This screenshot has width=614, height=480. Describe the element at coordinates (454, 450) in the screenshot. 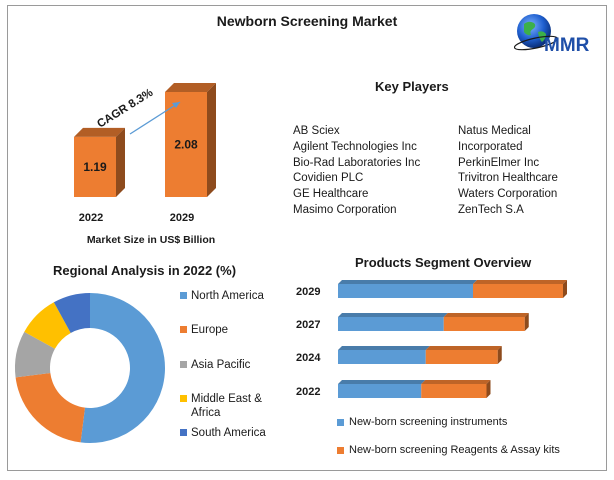

I see `segment-legend-label: New-born screening Reagents & Assay kits` at that location.